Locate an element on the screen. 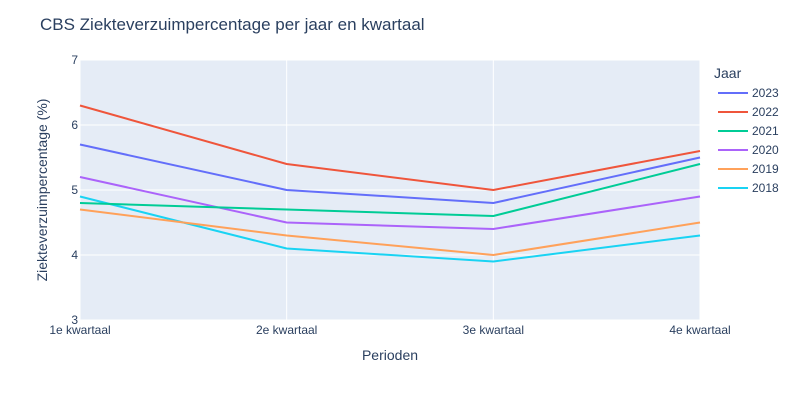 This screenshot has width=800, height=405. legend: Jaar 2023 2022 2021 2020 2019 2018 is located at coordinates (746, 130).